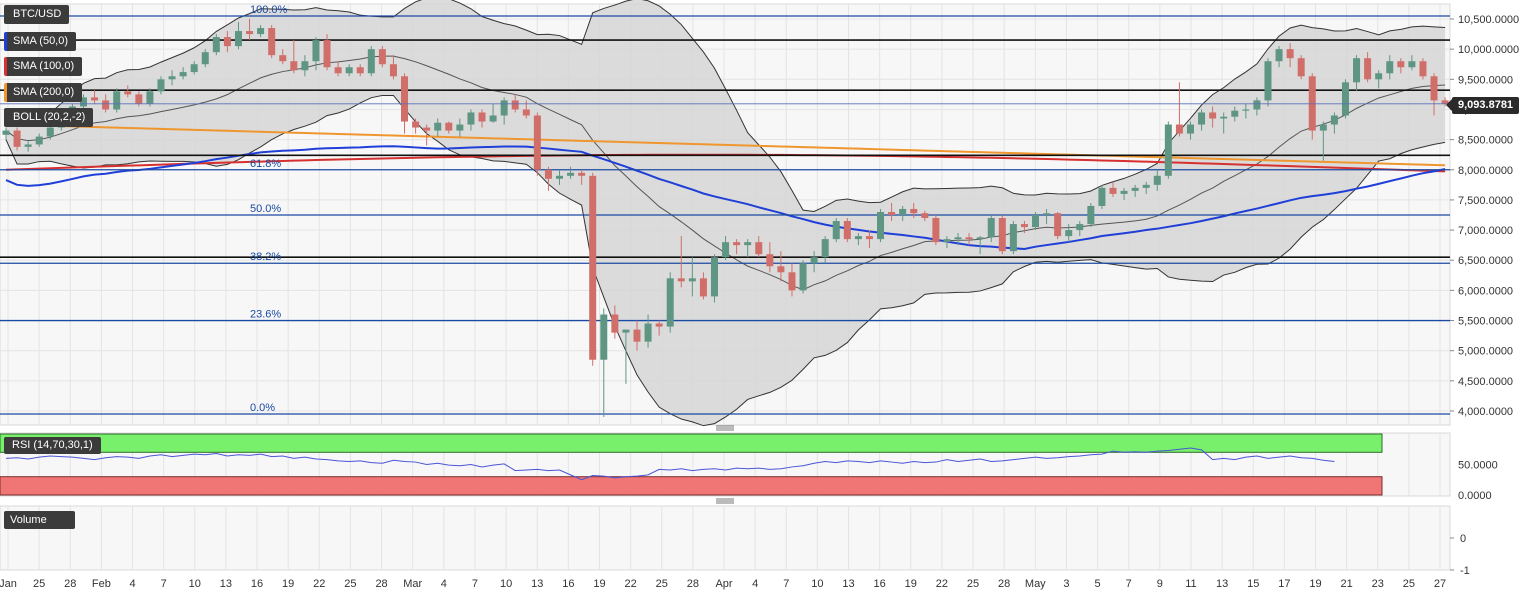 The width and height of the screenshot is (1536, 596). I want to click on legend-pair: BTC/USD, so click(37, 14).